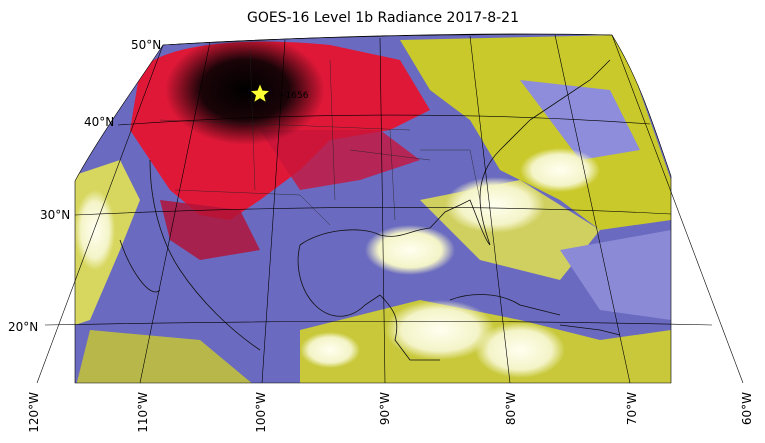 The image size is (765, 443). Describe the element at coordinates (511, 408) in the screenshot. I see `lon-label-80: 80°W` at that location.